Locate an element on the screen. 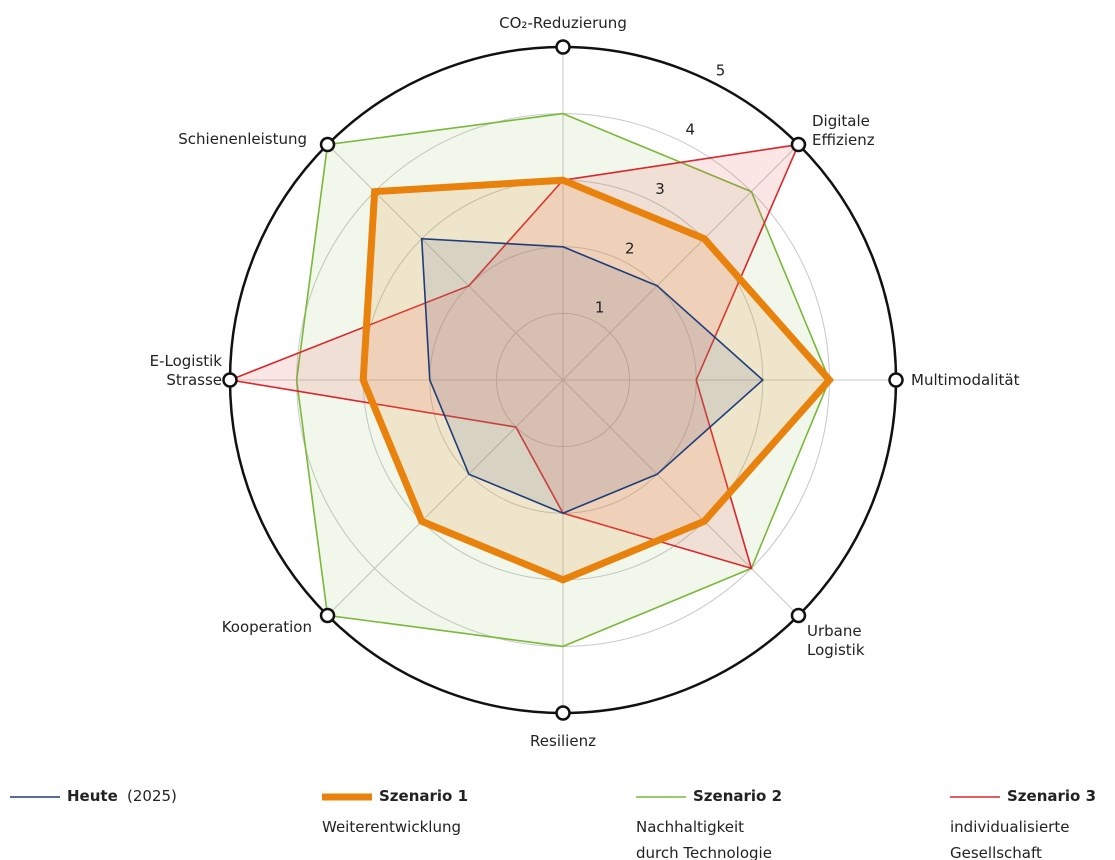  legend-name: Szenario 2 is located at coordinates (738, 796).